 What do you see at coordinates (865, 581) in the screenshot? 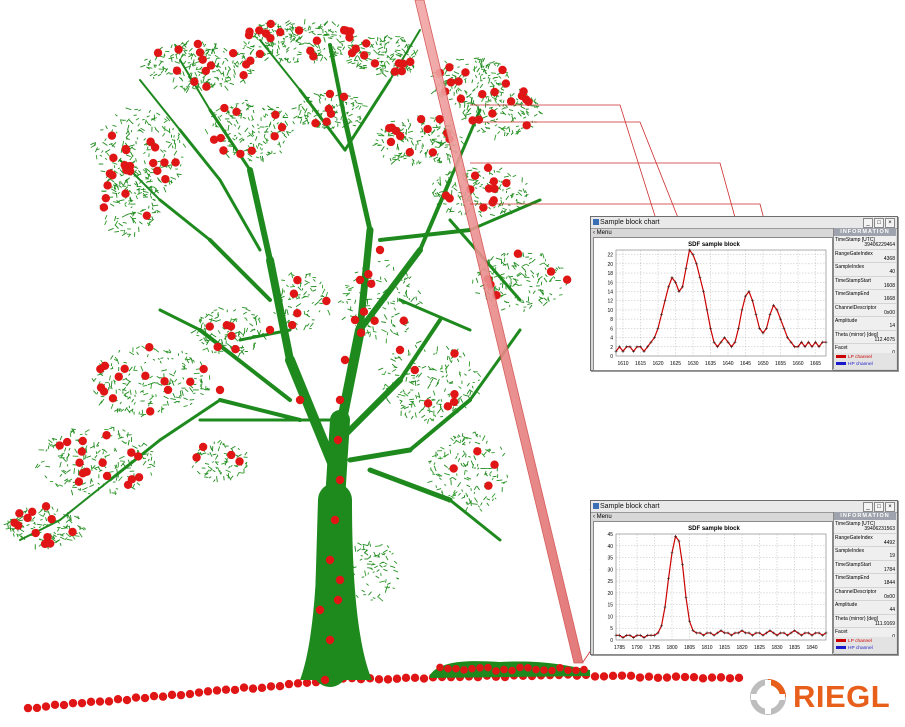
I see `info-row: TimeStampEnd 1844` at bounding box center [865, 581].